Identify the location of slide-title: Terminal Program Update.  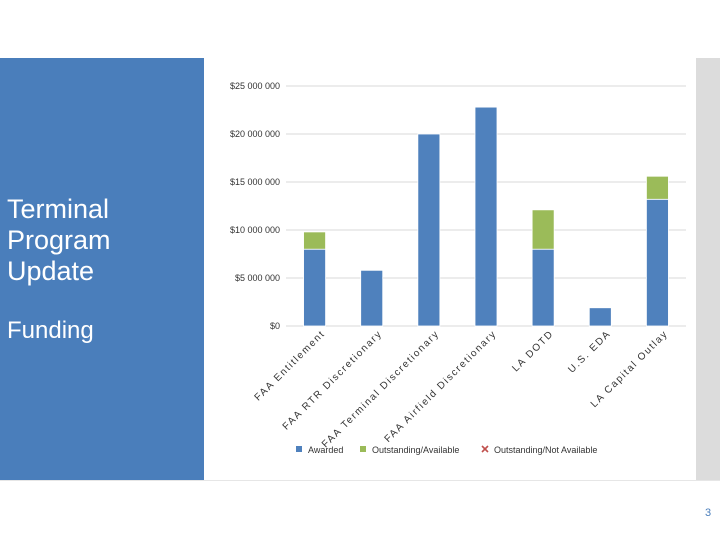
(59, 240).